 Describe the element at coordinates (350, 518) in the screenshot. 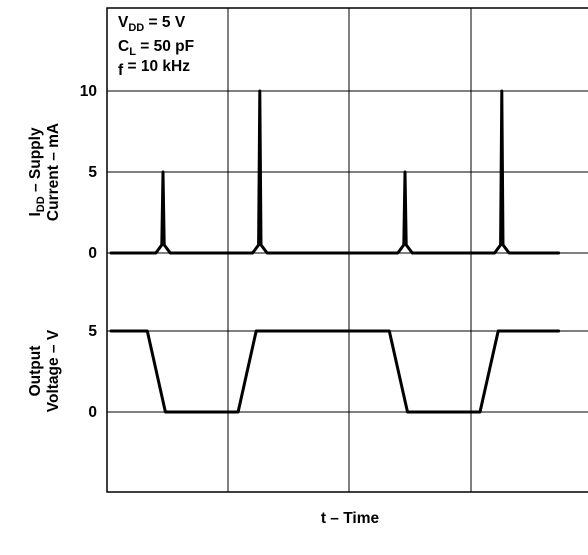

I see `x-axis-label: t – Time` at that location.